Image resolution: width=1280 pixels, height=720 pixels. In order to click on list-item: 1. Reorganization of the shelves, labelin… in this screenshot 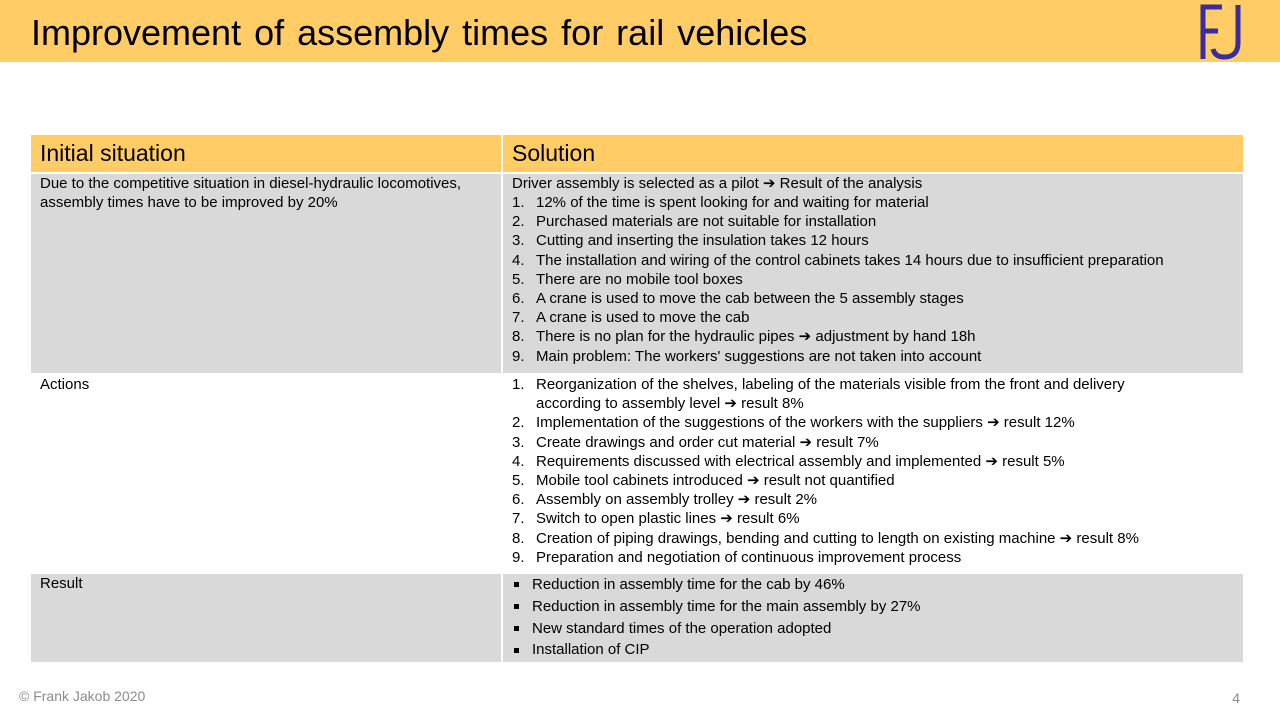, I will do `click(818, 394)`.